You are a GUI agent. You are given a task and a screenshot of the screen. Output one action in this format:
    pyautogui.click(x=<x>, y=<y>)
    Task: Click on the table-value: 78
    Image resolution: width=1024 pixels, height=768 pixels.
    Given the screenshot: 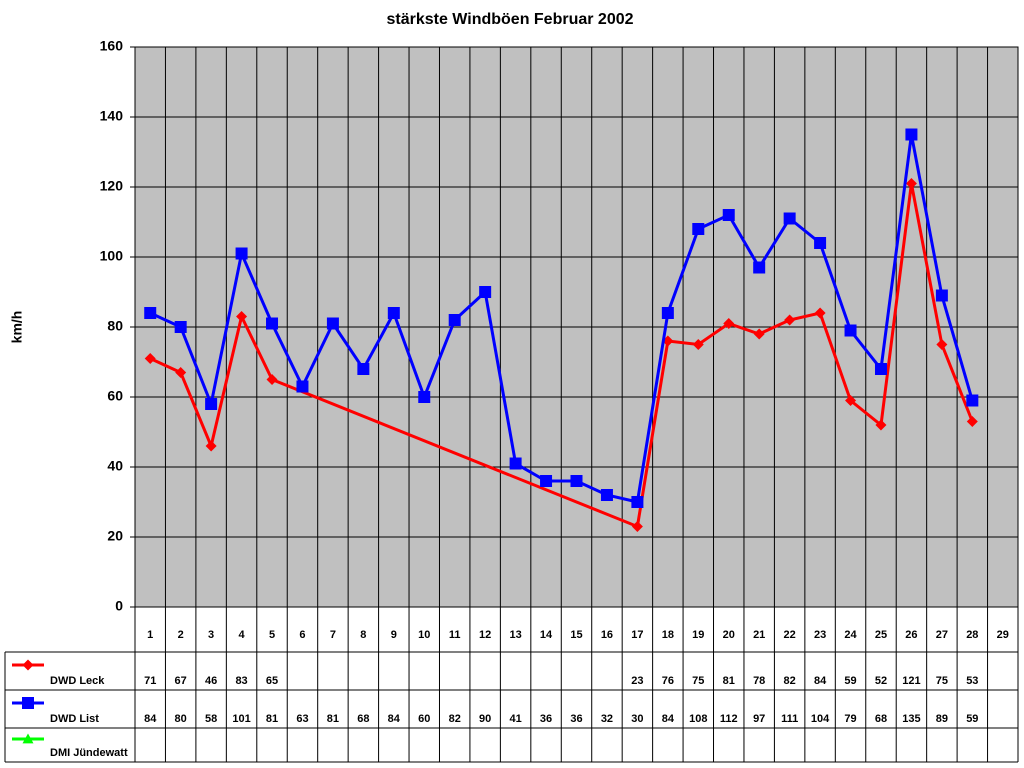 What is the action you would take?
    pyautogui.click(x=759, y=681)
    